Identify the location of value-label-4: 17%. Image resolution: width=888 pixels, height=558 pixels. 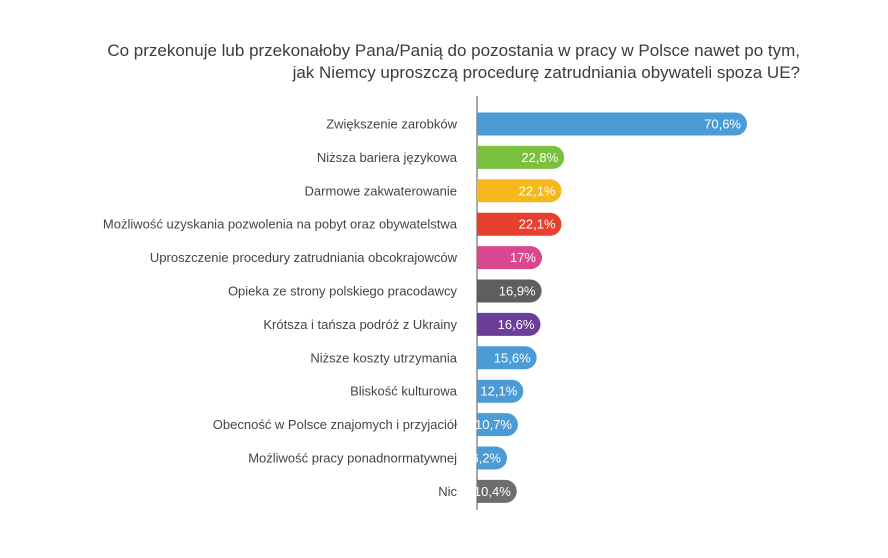
(523, 257).